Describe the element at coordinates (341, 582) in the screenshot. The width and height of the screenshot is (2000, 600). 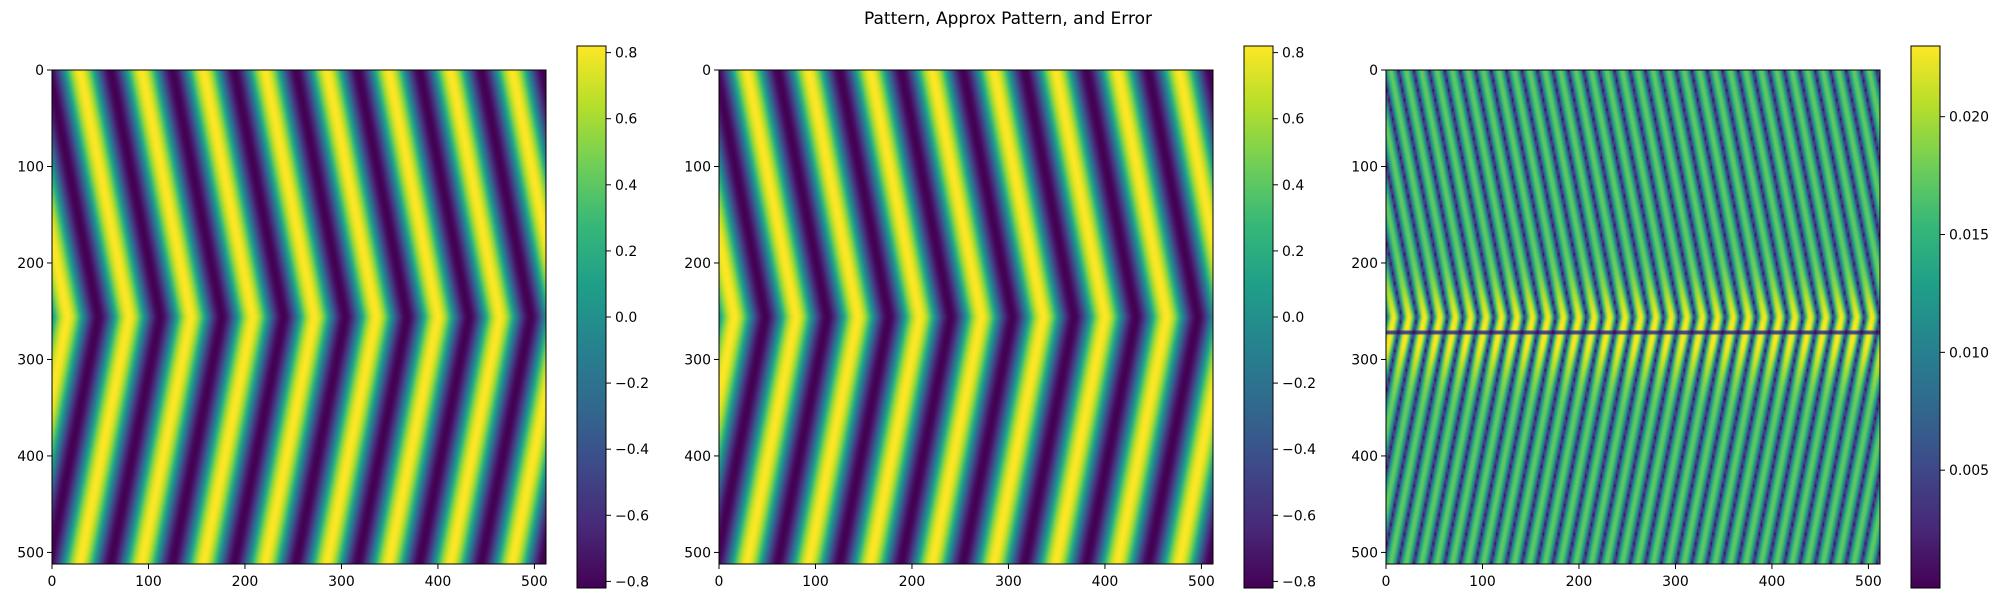
I see `pattern-x-tick-label: 300` at that location.